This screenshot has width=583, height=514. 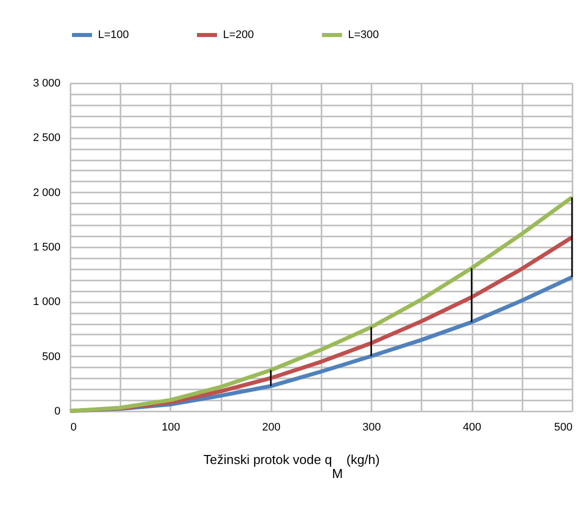 I want to click on x-tick-label: 0, so click(x=73, y=428).